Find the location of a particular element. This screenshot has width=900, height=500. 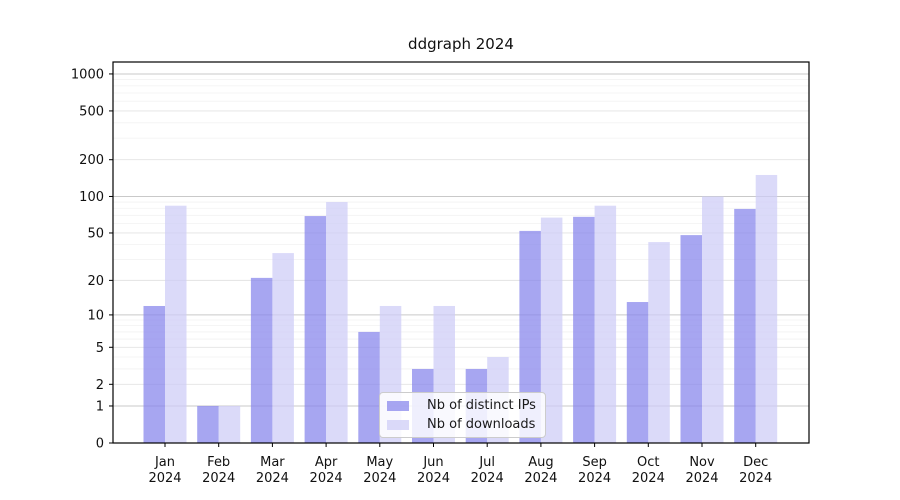

x-tick-label-month: Sep is located at coordinates (594, 462).